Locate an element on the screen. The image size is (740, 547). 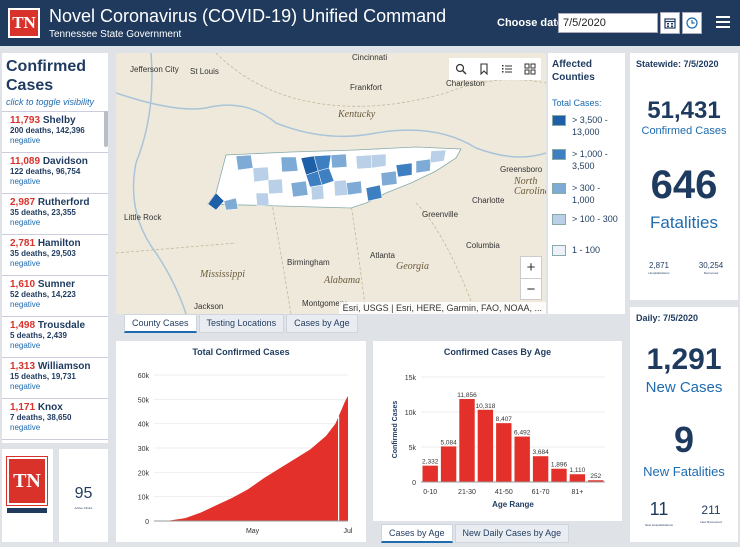
legend-item: > 300 - 1,000 is located at coordinates (586, 194).